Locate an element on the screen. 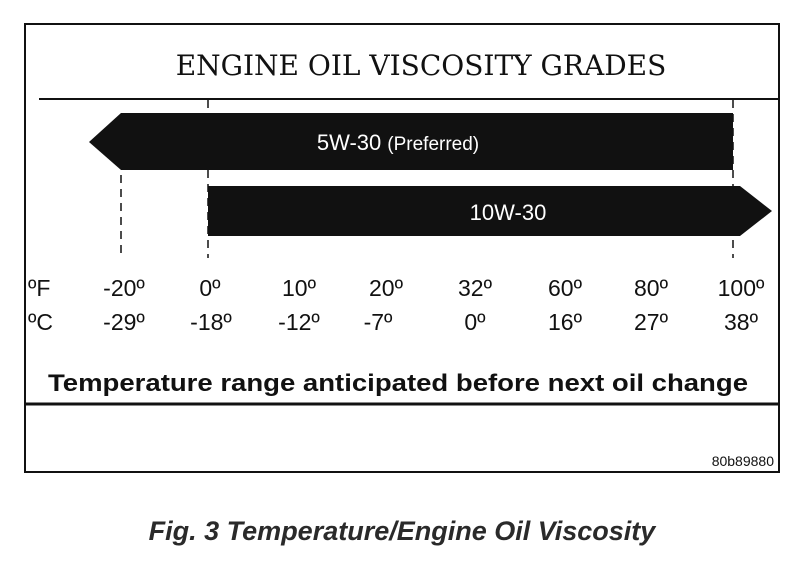  celsius-tick: -12º is located at coordinates (299, 322).